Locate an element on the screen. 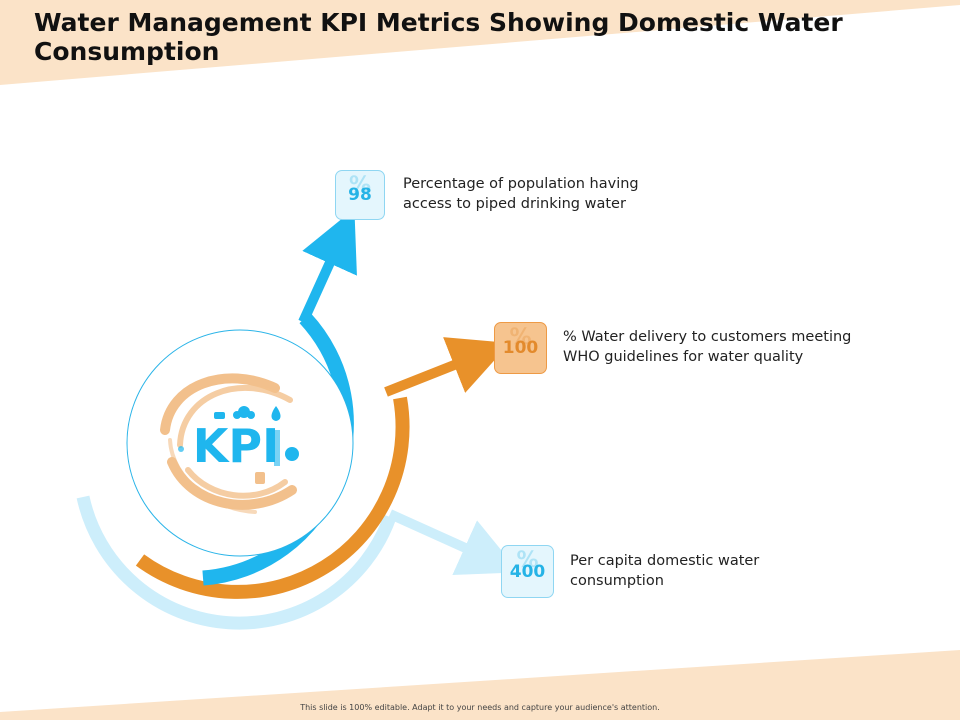 The width and height of the screenshot is (960, 720). truck-icon is located at coordinates (219, 415).